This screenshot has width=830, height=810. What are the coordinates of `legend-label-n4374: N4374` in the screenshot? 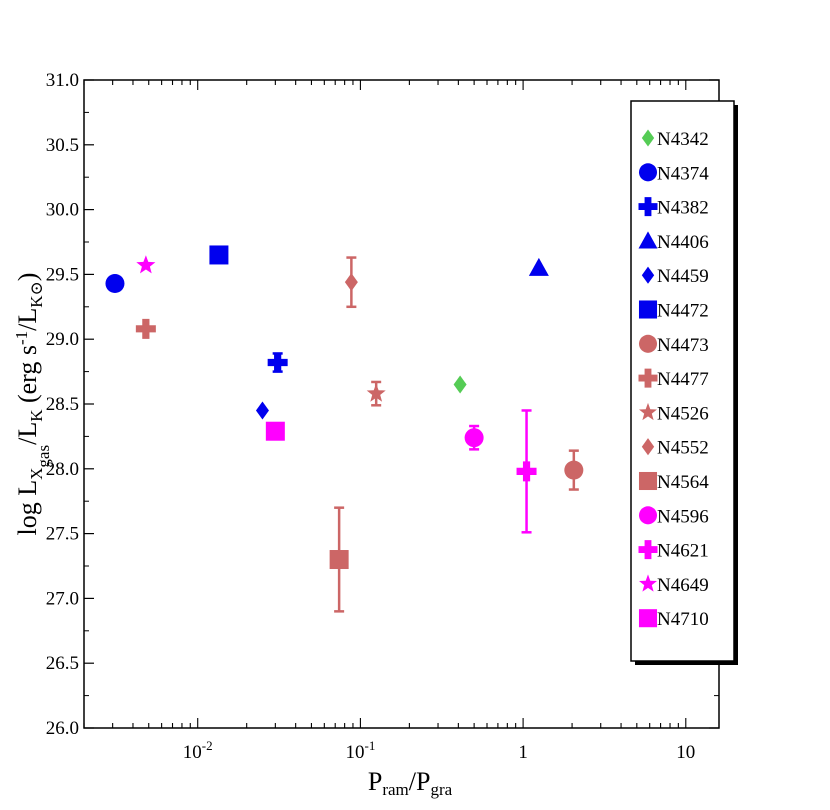 It's located at (683, 173).